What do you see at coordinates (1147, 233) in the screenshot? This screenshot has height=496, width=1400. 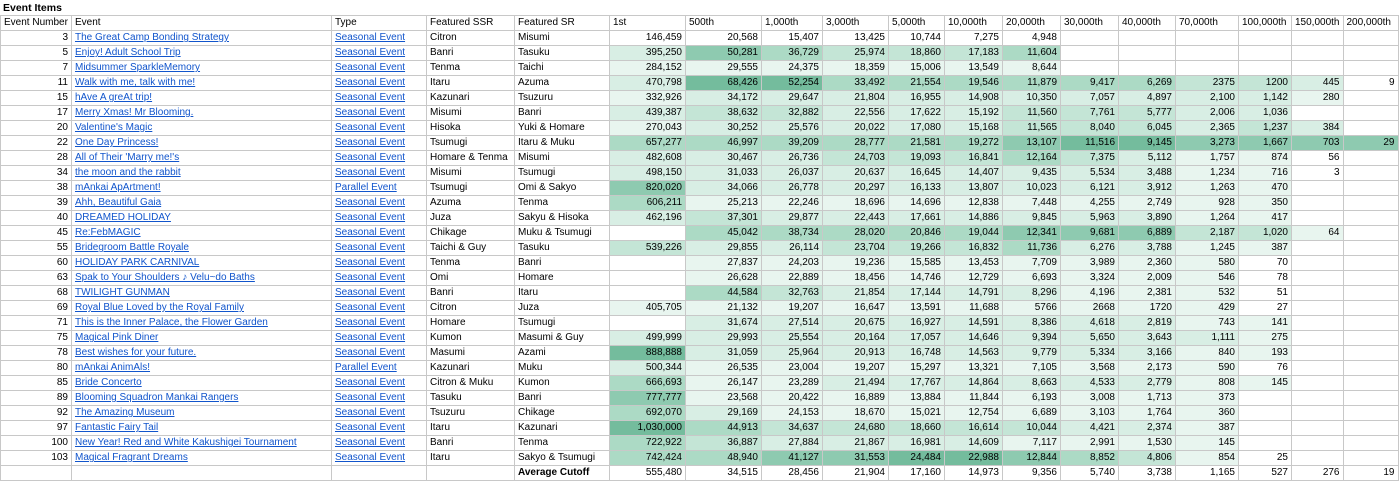 I see `cutoff-cell: 6,889` at bounding box center [1147, 233].